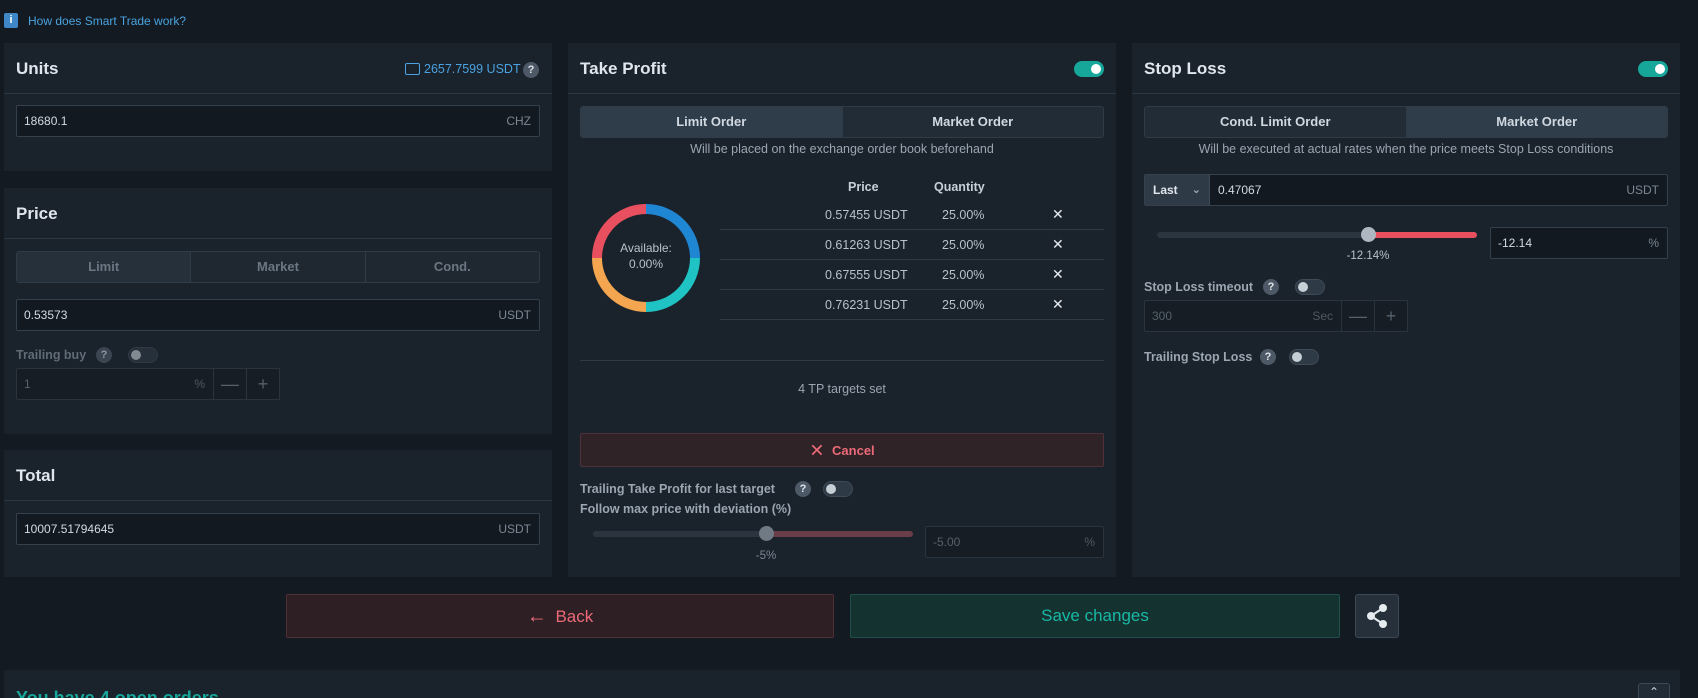 Image resolution: width=1698 pixels, height=698 pixels. I want to click on units-balance: 2657.7599 USDT, so click(472, 69).